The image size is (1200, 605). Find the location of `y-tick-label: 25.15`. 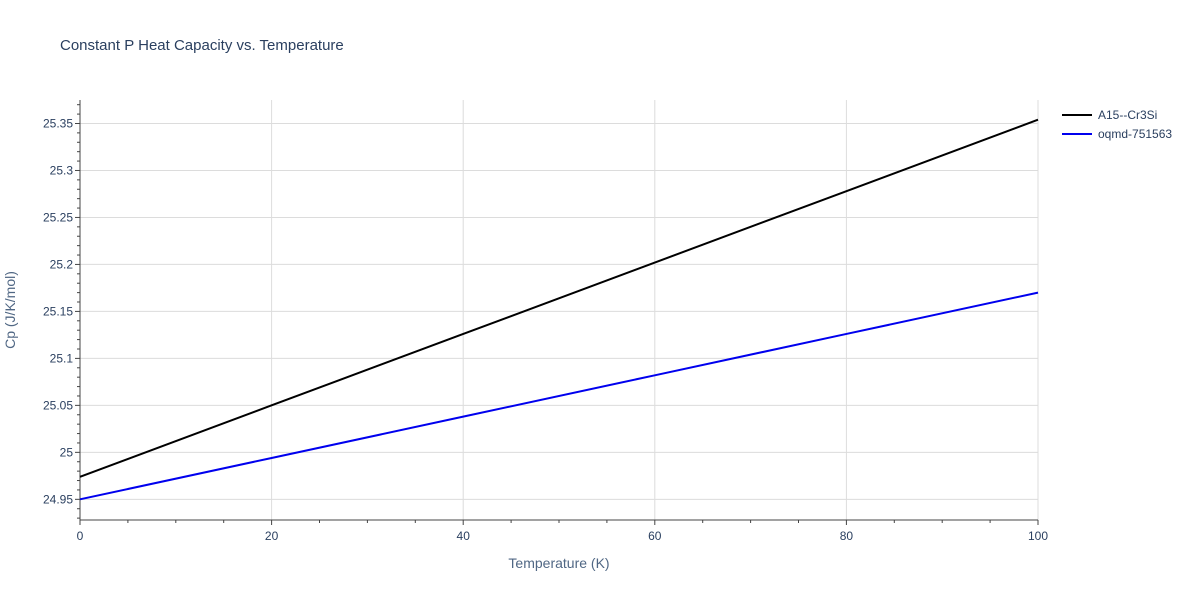

y-tick-label: 25.15 is located at coordinates (58, 311).